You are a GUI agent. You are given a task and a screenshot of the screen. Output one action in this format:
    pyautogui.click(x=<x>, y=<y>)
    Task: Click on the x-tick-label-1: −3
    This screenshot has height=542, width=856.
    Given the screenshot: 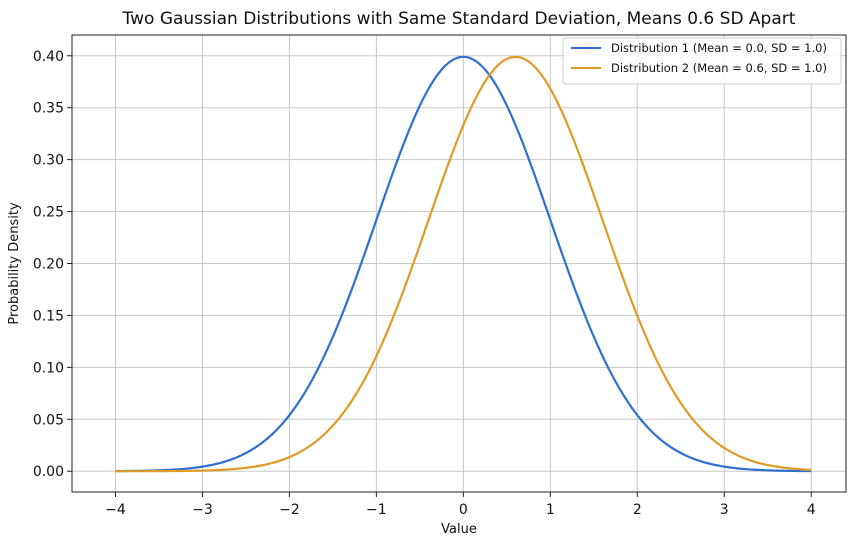 What is the action you would take?
    pyautogui.click(x=202, y=510)
    